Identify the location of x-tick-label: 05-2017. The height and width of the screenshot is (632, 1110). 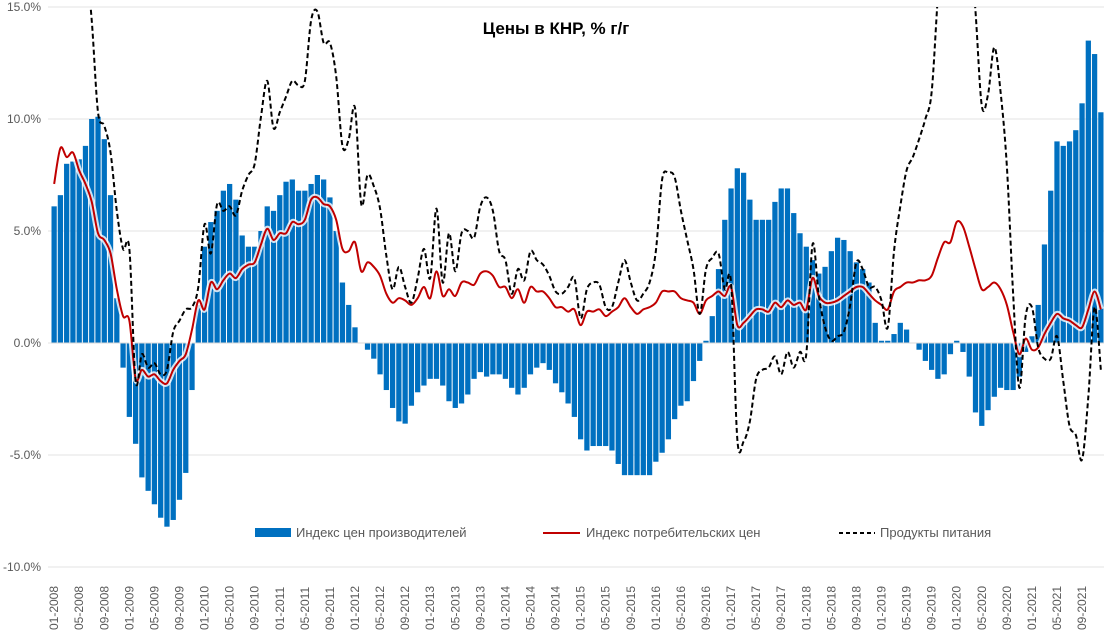
(756, 608).